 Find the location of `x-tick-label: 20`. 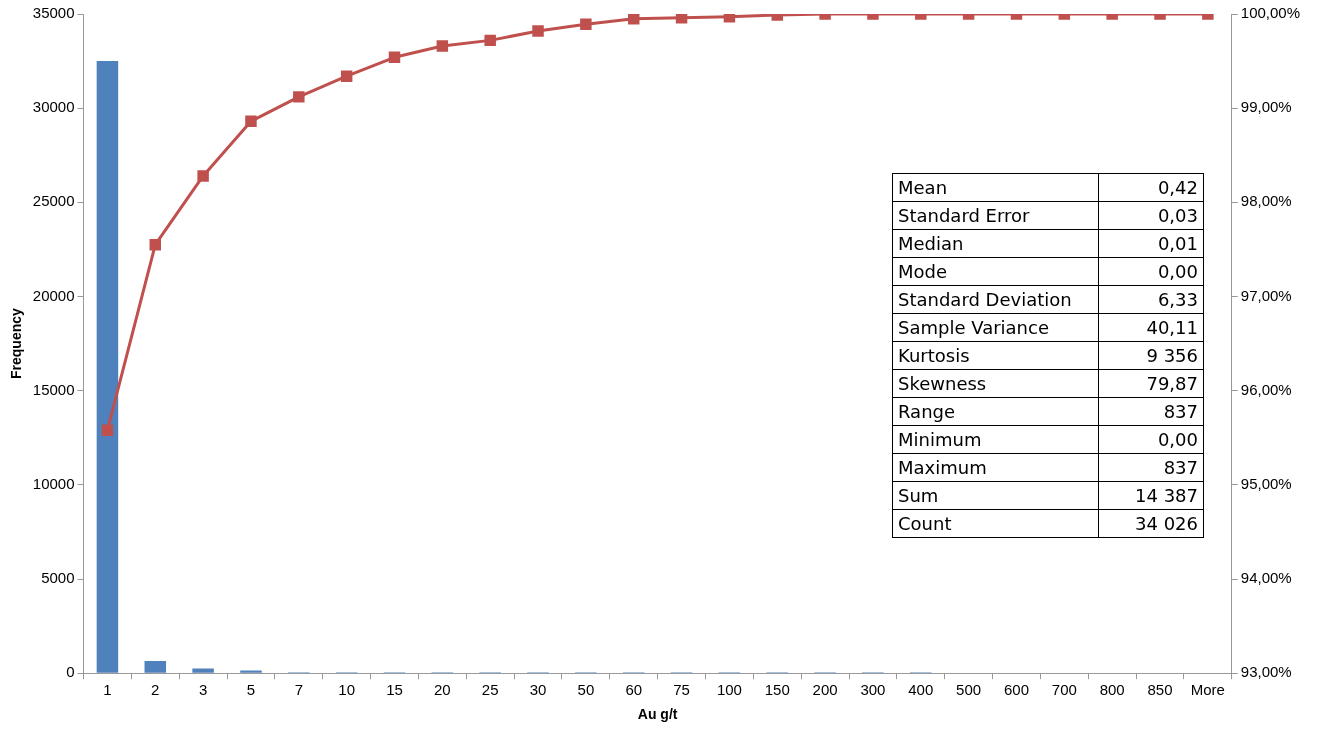

x-tick-label: 20 is located at coordinates (442, 690).